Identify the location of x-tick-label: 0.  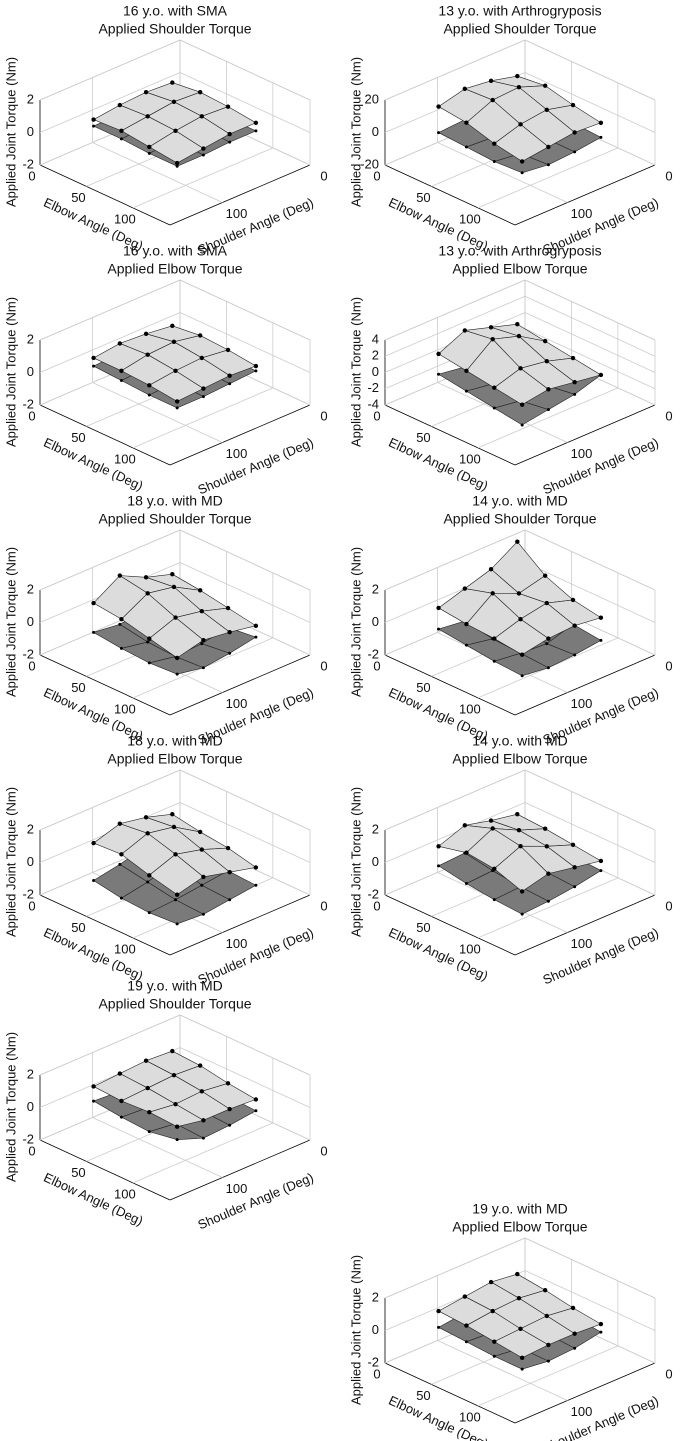
(376, 415).